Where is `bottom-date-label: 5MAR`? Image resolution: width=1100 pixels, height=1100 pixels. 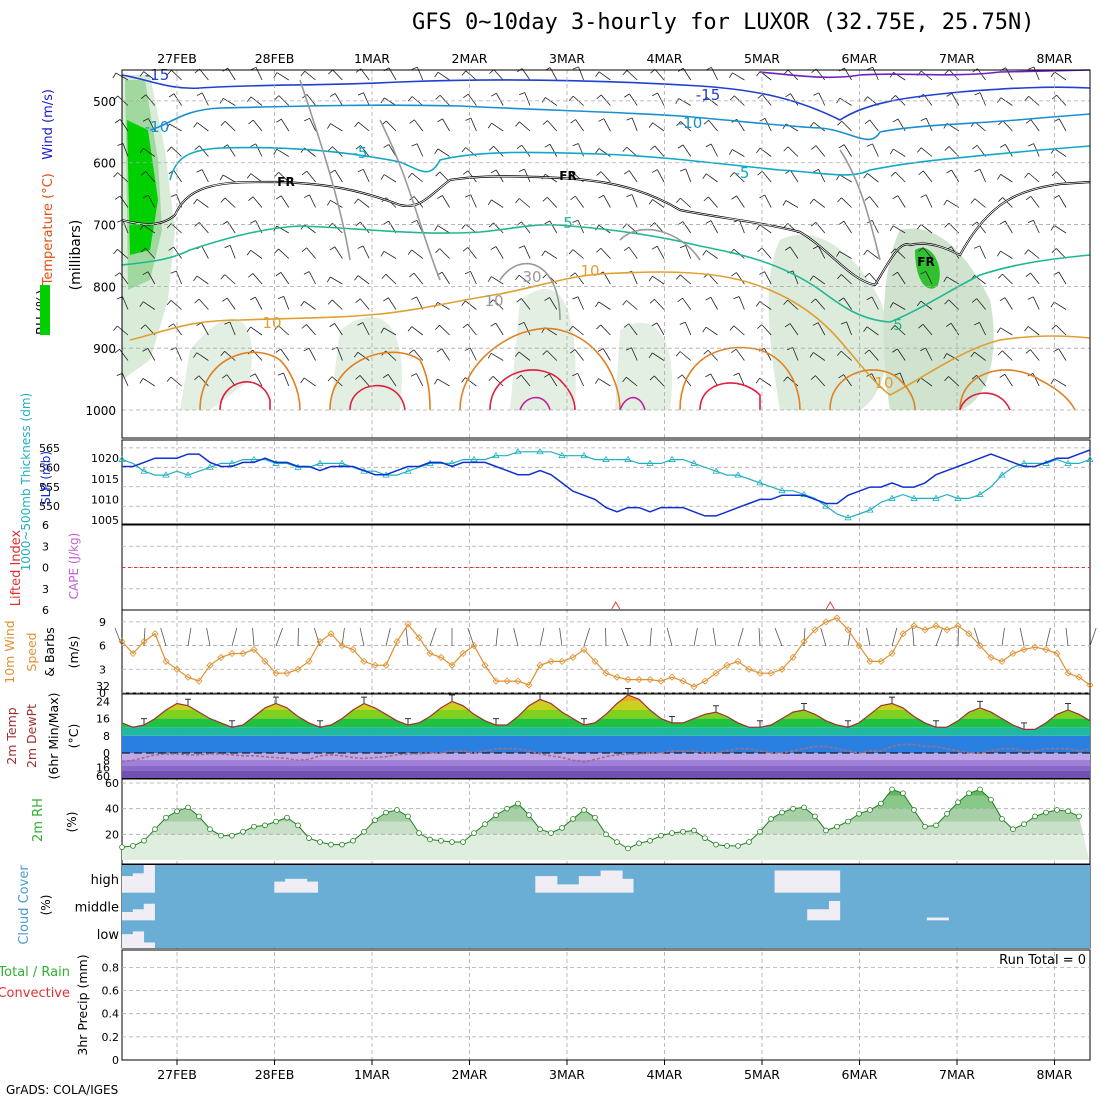 bottom-date-label: 5MAR is located at coordinates (762, 1074).